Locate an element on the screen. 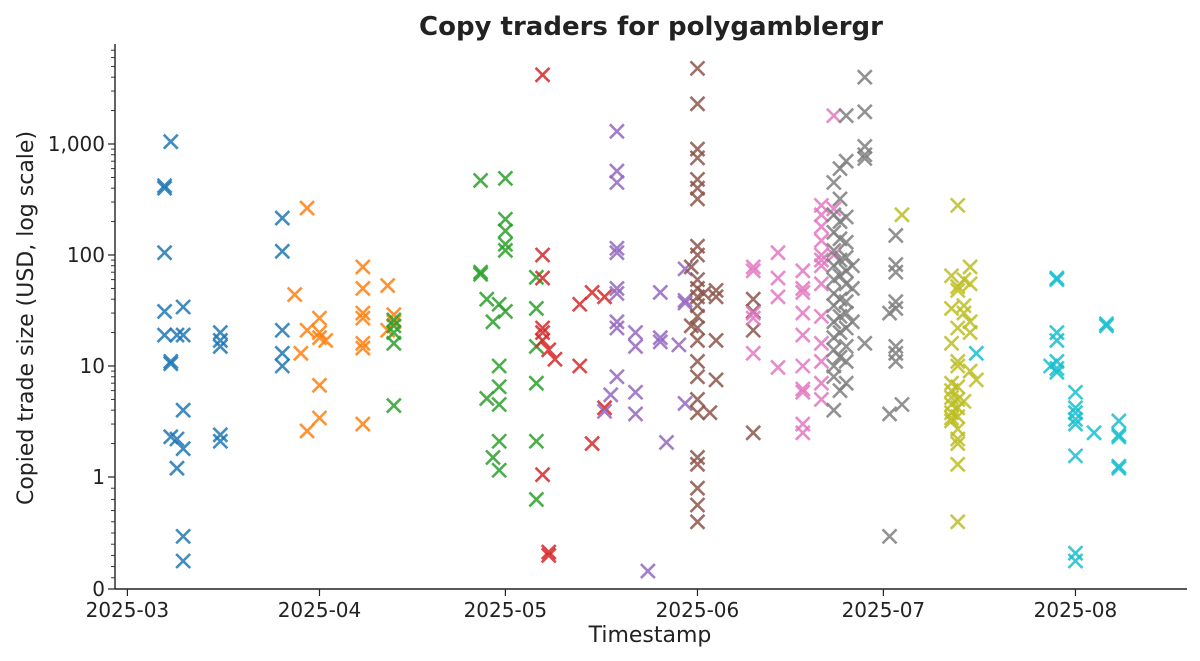 The height and width of the screenshot is (661, 1200). y-tick-label: 1,000 is located at coordinates (76, 144).